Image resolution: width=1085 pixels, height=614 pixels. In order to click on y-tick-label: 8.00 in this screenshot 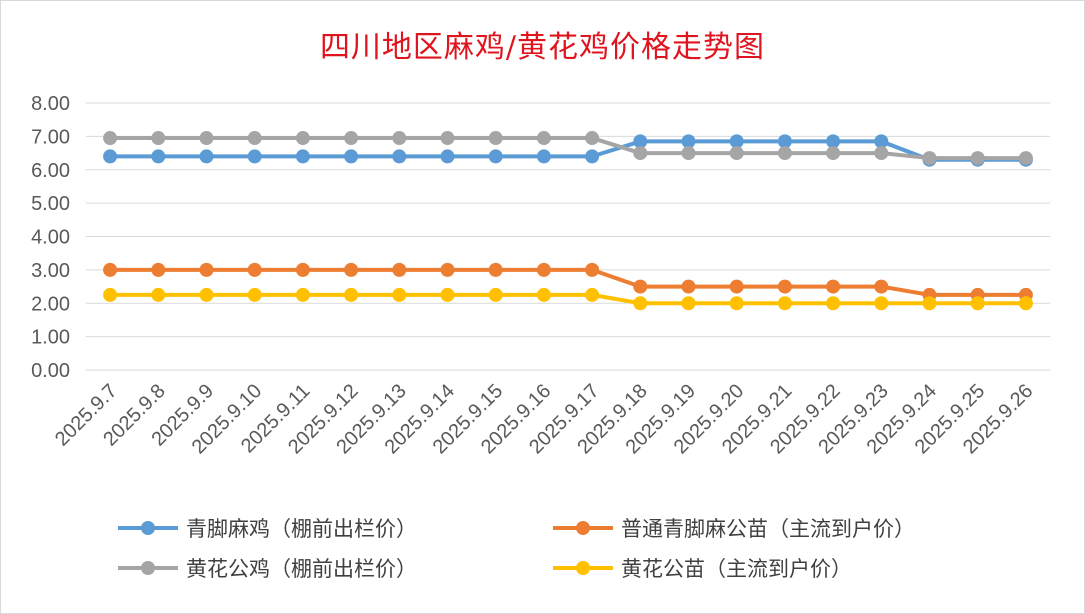, I will do `click(50, 104)`.